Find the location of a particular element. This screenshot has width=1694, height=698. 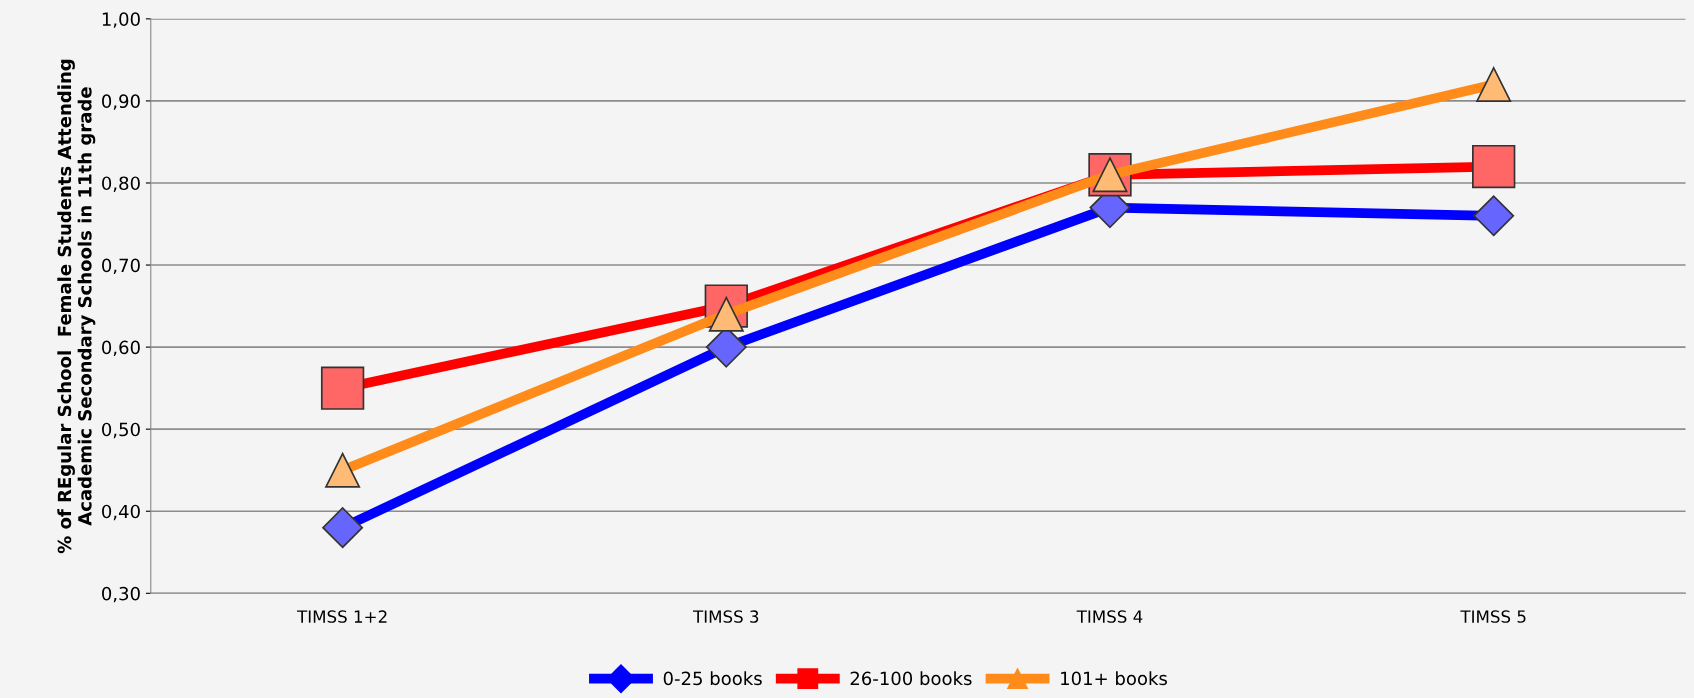

x-tick-label: TIMSS 4 is located at coordinates (1109, 616).